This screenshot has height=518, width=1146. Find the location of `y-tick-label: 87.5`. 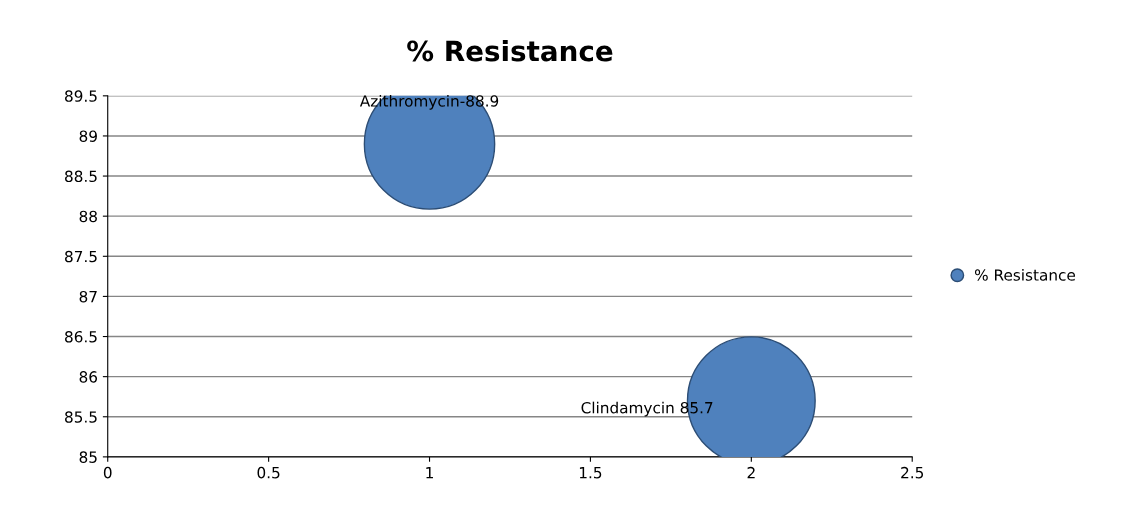

y-tick-label: 87.5 is located at coordinates (81, 256).